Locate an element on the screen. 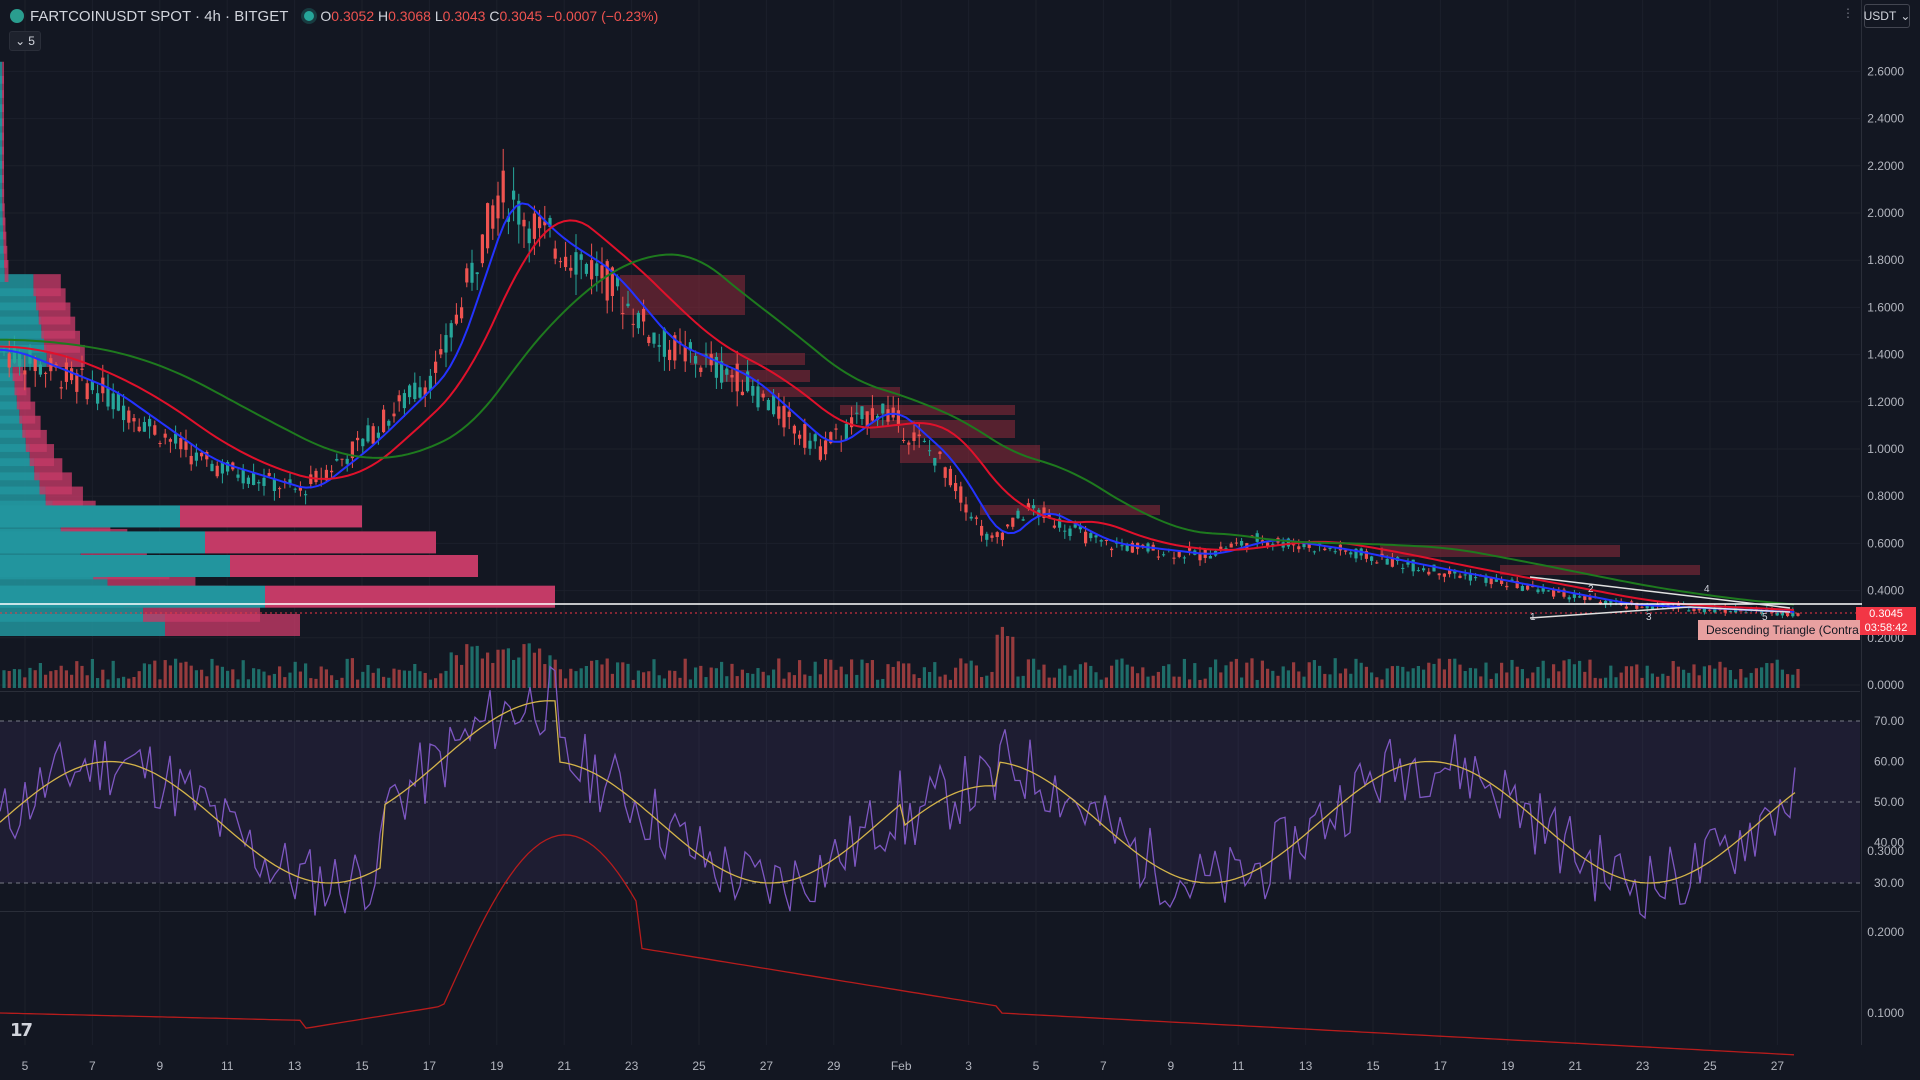 The width and height of the screenshot is (1920, 1080). tradingview-logo-icon: 17 is located at coordinates (21, 1030).